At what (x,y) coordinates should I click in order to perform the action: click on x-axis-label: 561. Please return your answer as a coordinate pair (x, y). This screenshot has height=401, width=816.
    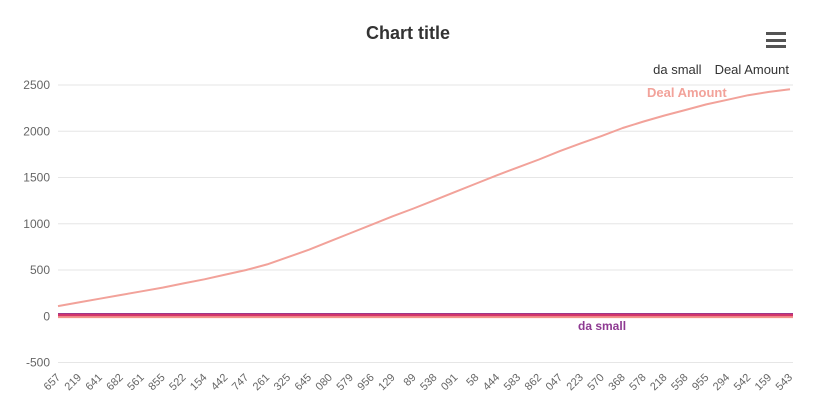
    Looking at the image, I should click on (135, 382).